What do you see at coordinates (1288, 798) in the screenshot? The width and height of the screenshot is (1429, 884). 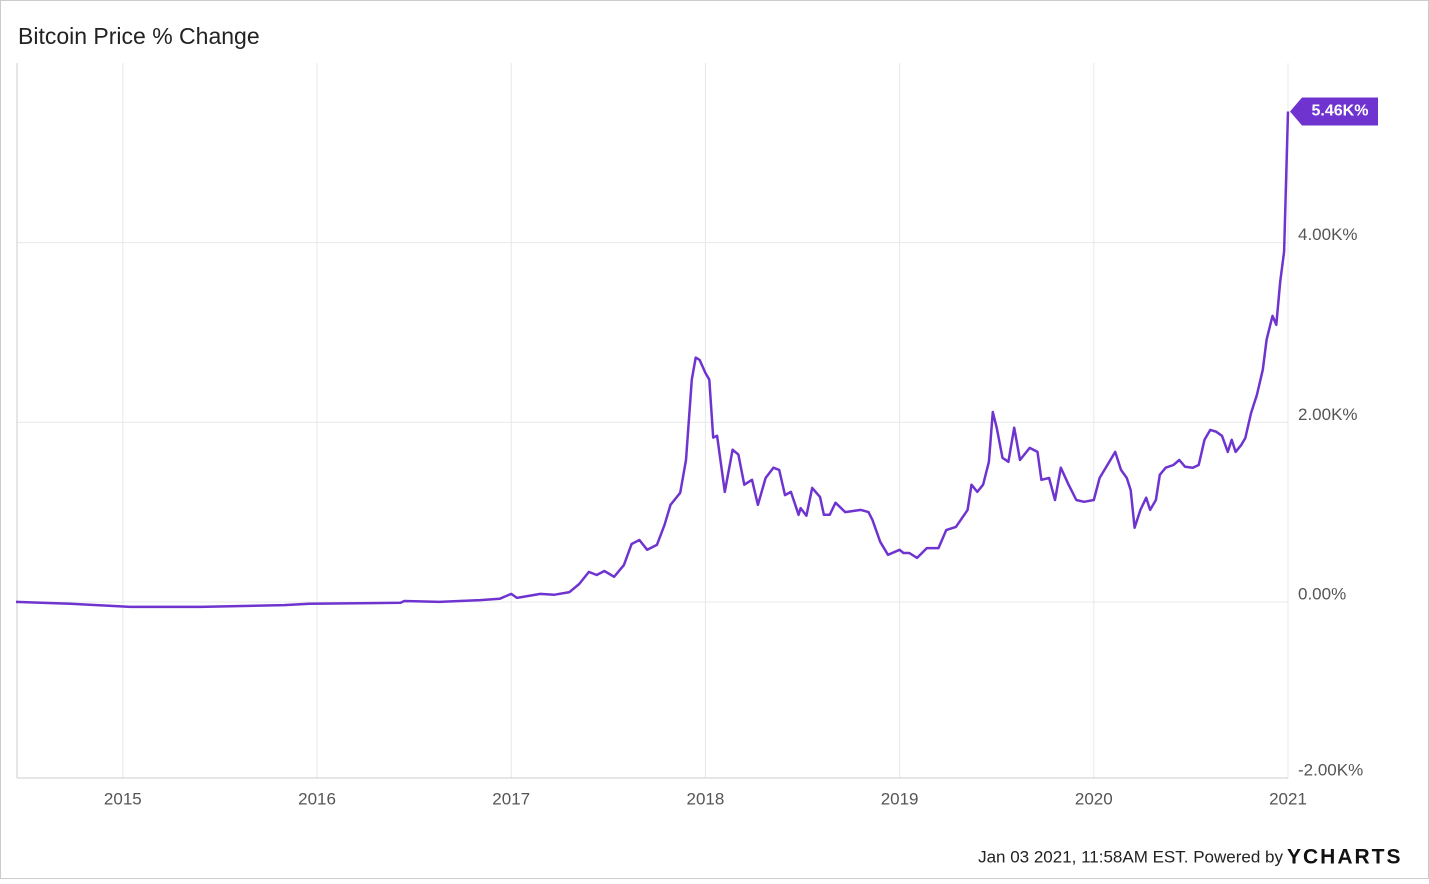 I see `x-tick-label: 2021` at bounding box center [1288, 798].